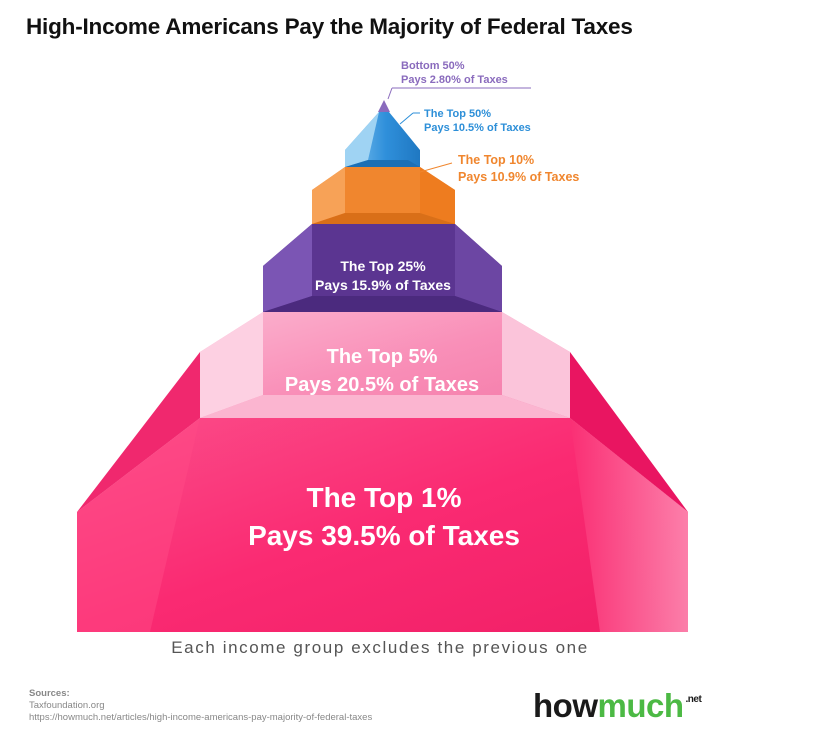 Image resolution: width=815 pixels, height=733 pixels. What do you see at coordinates (383, 285) in the screenshot?
I see `label-top-25-line2: Pays 15.9% of Taxes` at bounding box center [383, 285].